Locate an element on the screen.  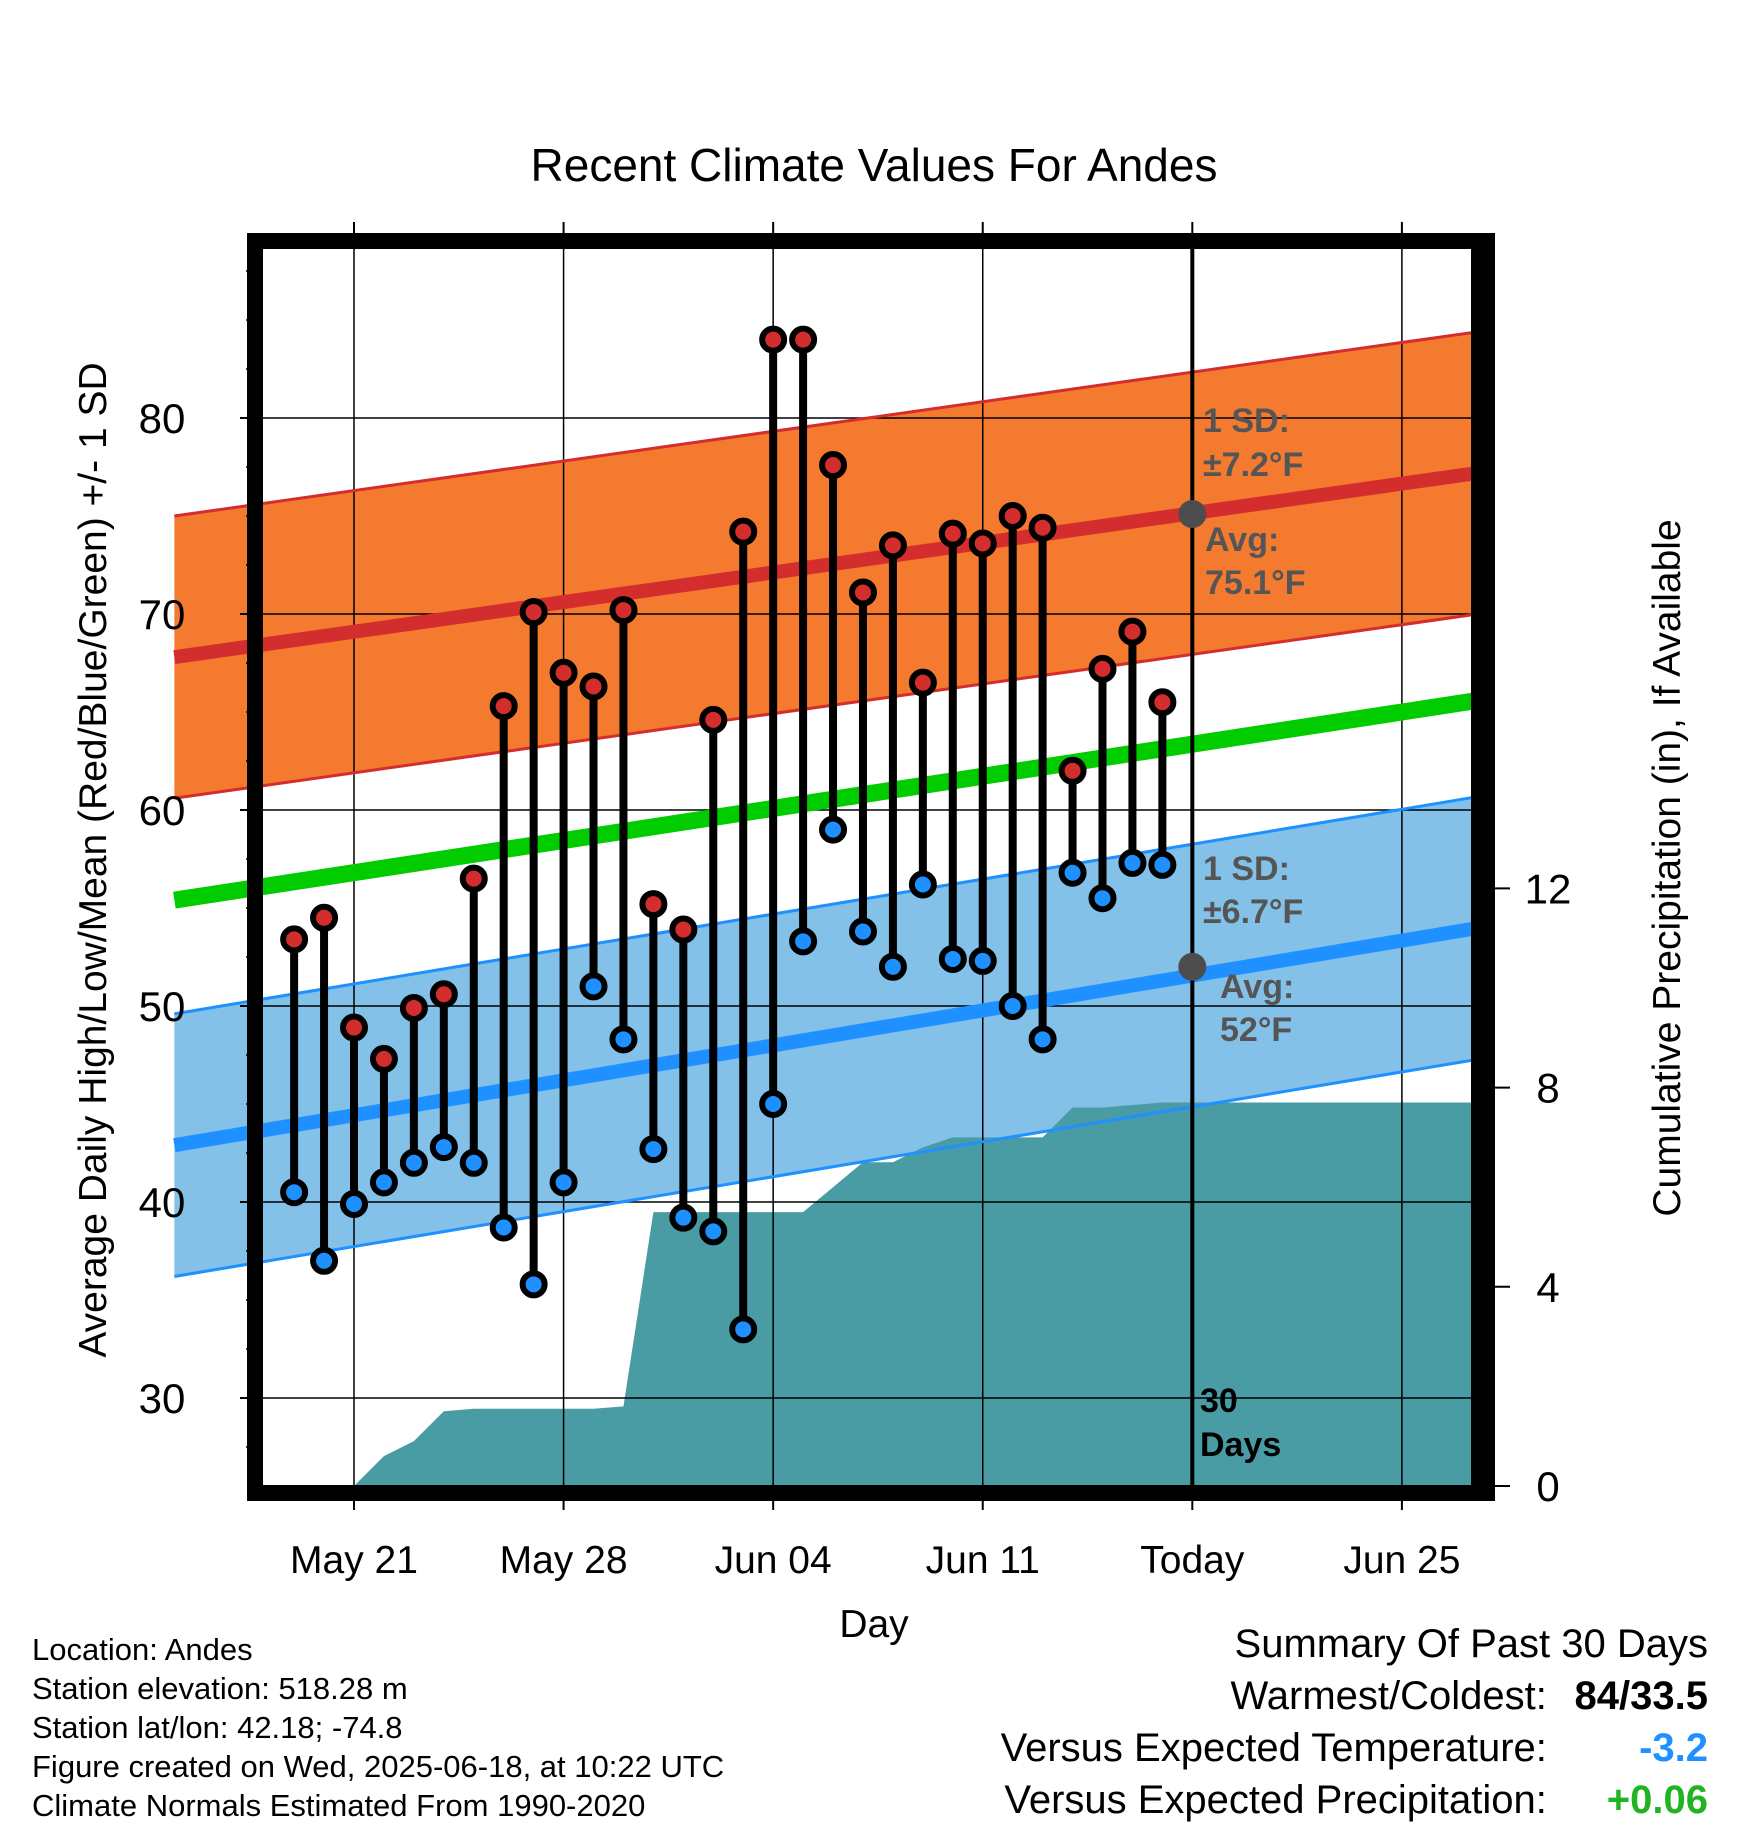
precip-label: Versus Expected Precipitation: is located at coordinates (1275, 1800).